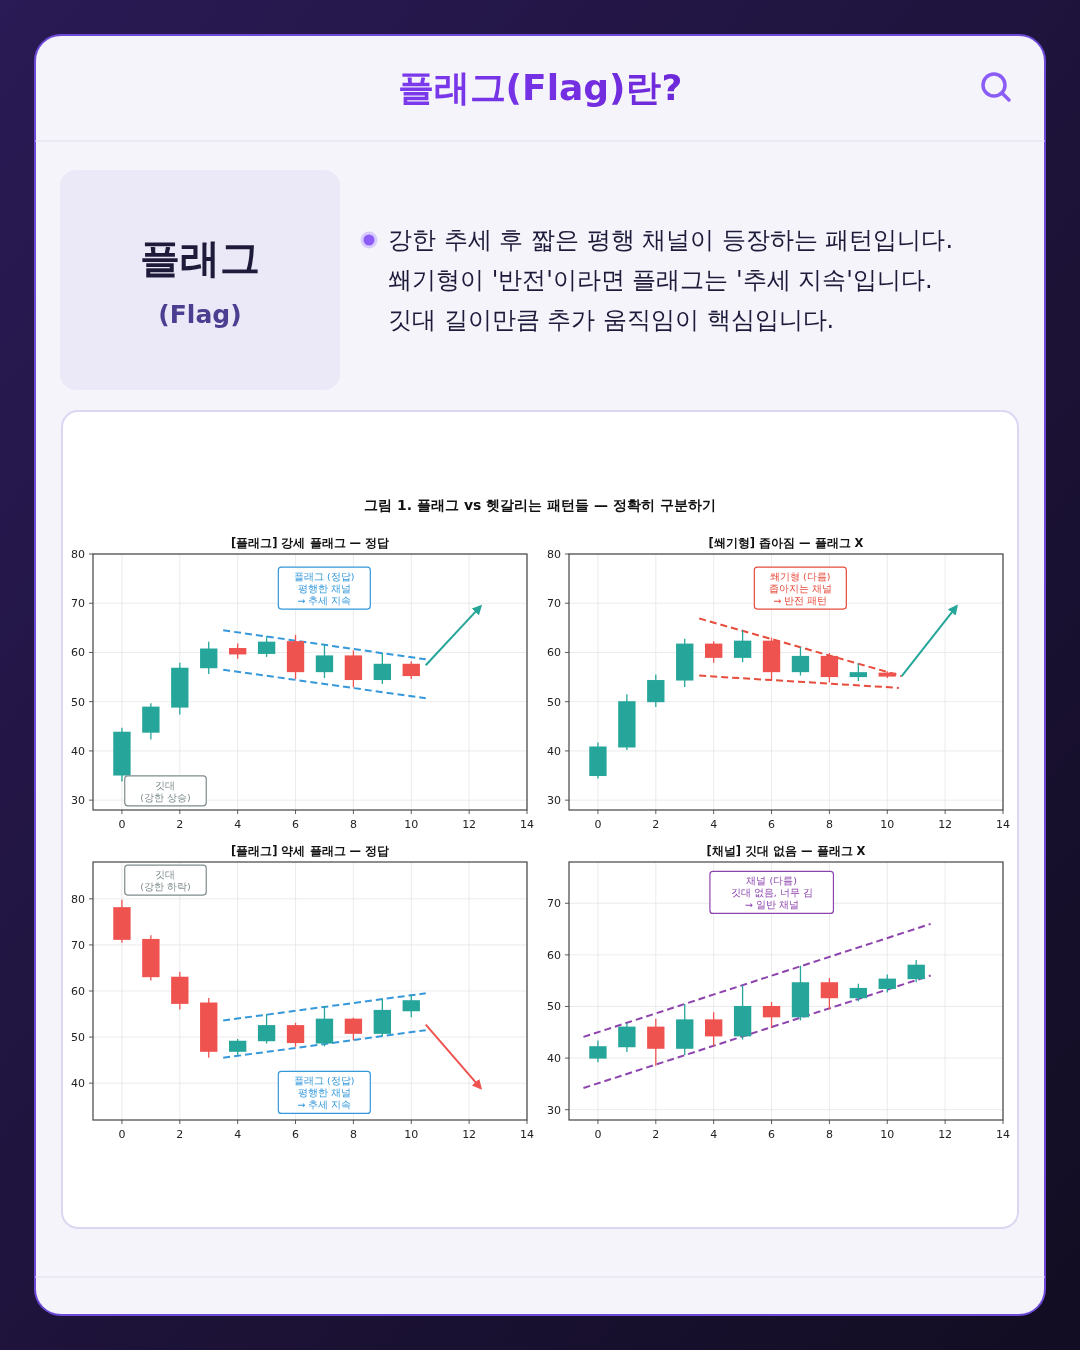  Describe the element at coordinates (165, 791) in the screenshot. I see `annotation: 깃대 (강한 상승)` at that location.